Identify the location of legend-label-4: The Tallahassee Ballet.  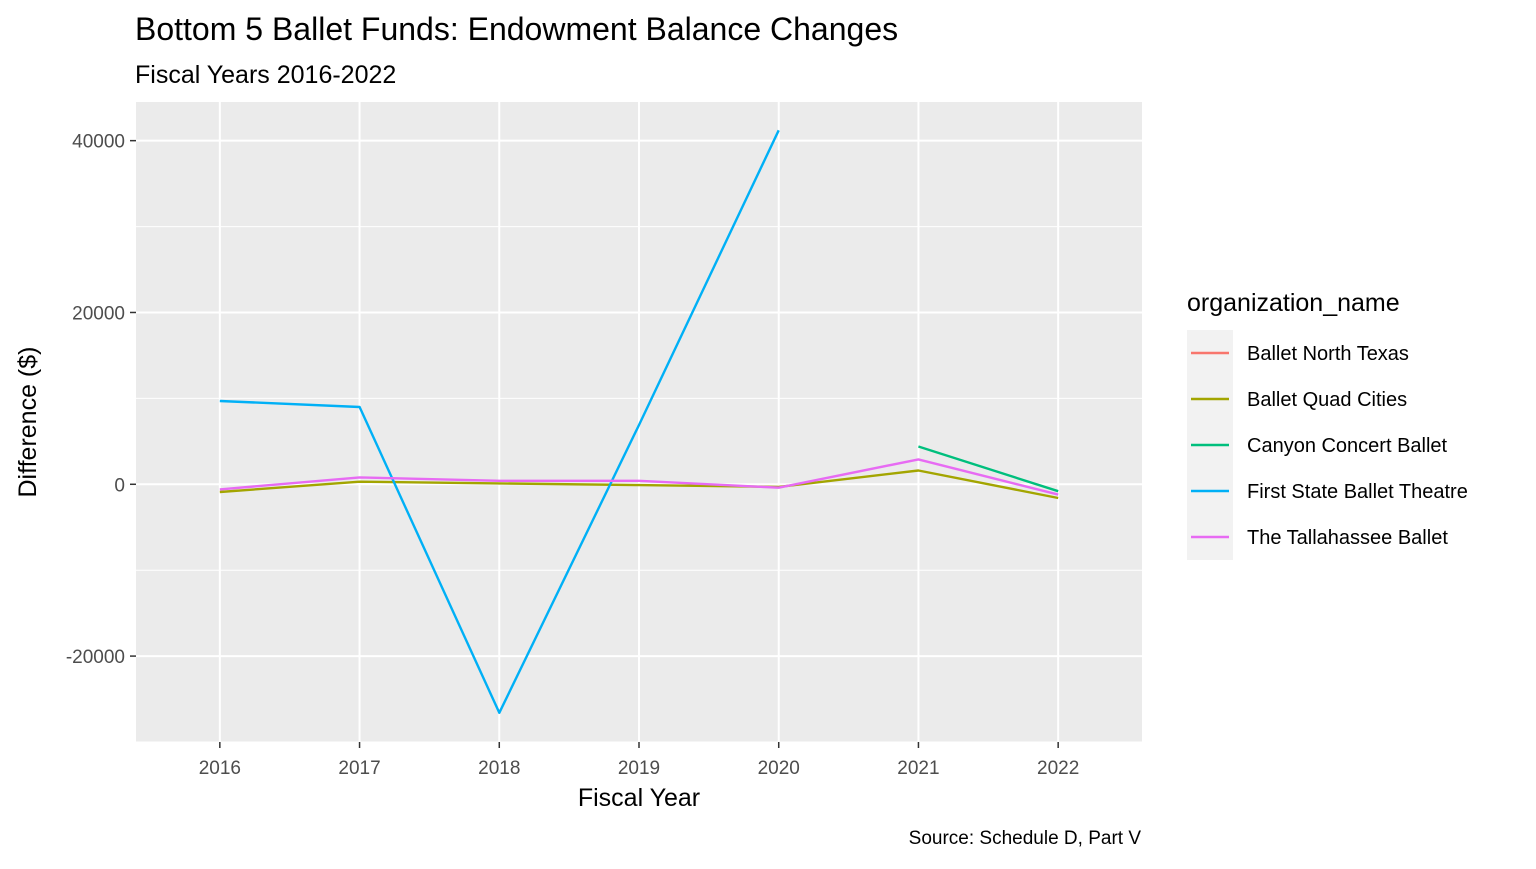
(1347, 538).